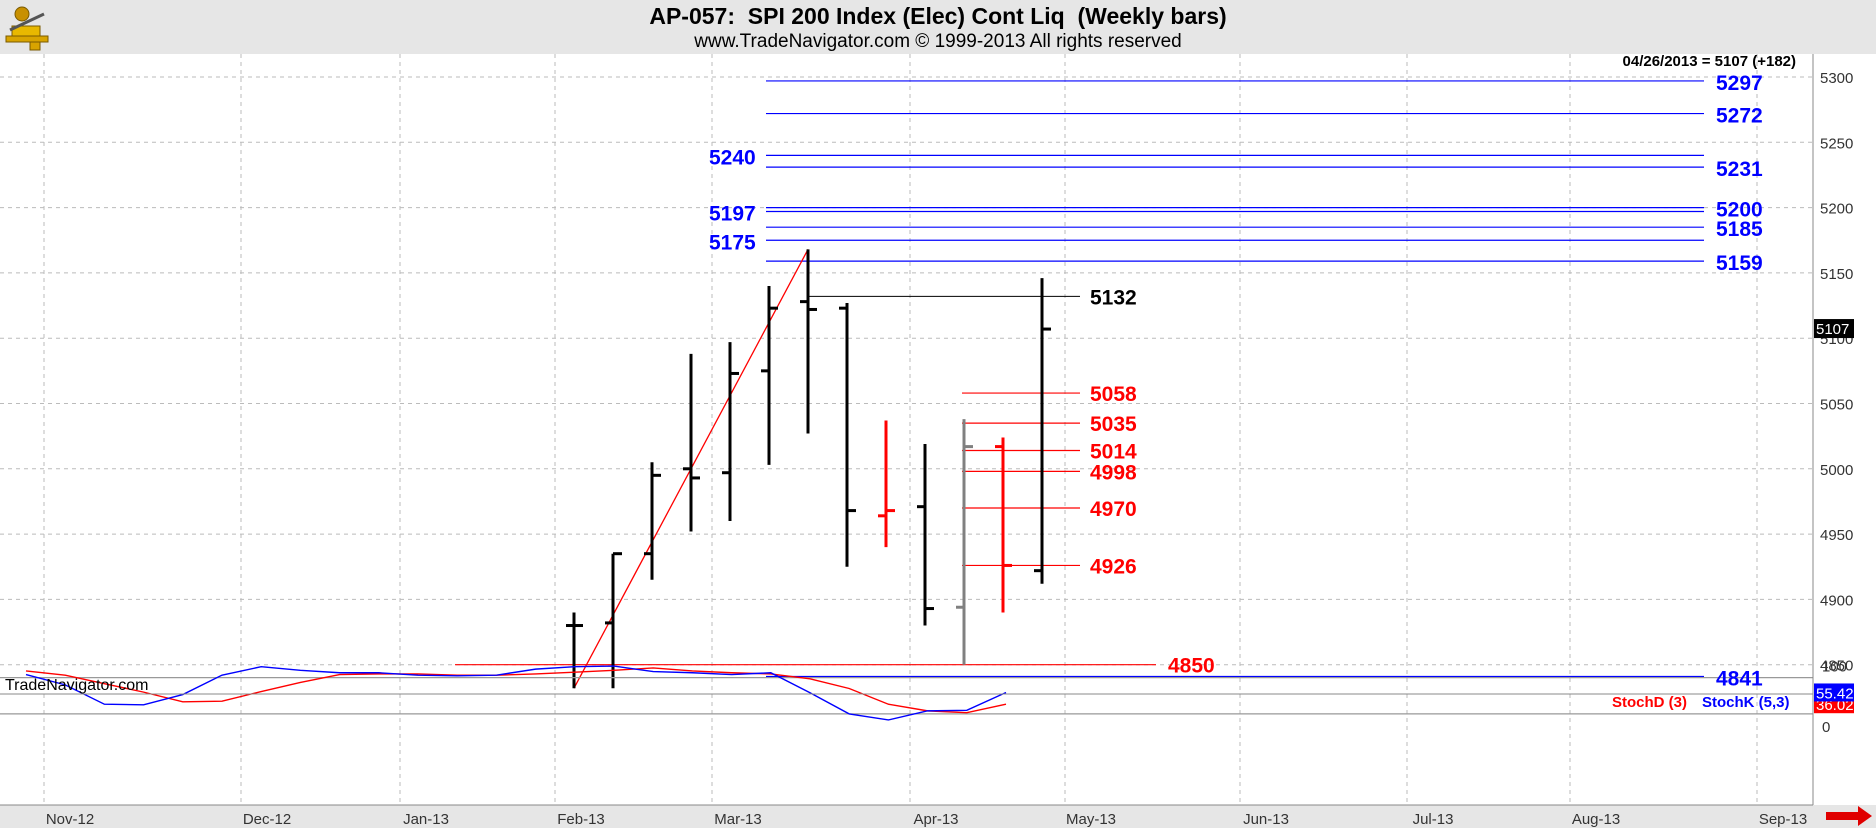 This screenshot has width=1876, height=828. I want to click on red-level-label: 5014, so click(1113, 452).